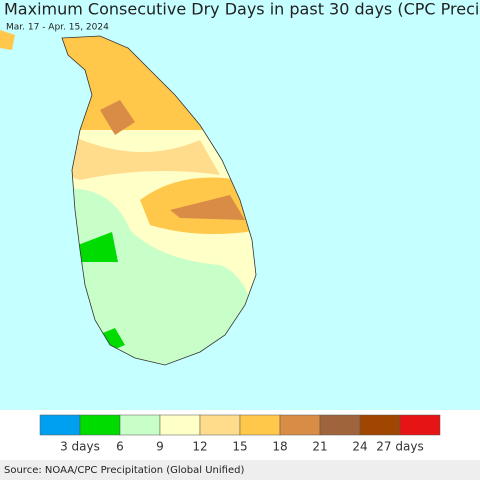  What do you see at coordinates (239, 447) in the screenshot?
I see `legend-label: 15` at bounding box center [239, 447].